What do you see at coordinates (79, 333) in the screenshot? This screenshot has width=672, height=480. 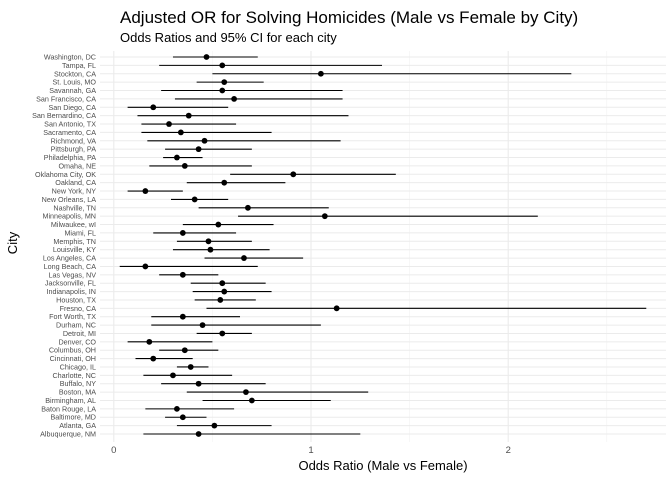 I see `y-tick-label: Detroit, MI` at bounding box center [79, 333].